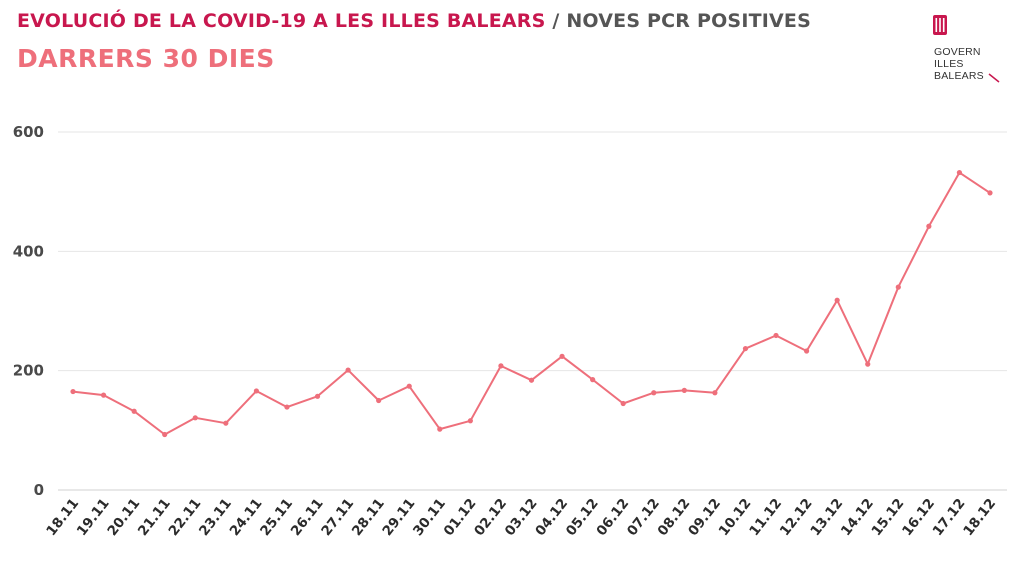 This screenshot has height=576, width=1024. I want to click on y-tick-label: 200, so click(28, 371).